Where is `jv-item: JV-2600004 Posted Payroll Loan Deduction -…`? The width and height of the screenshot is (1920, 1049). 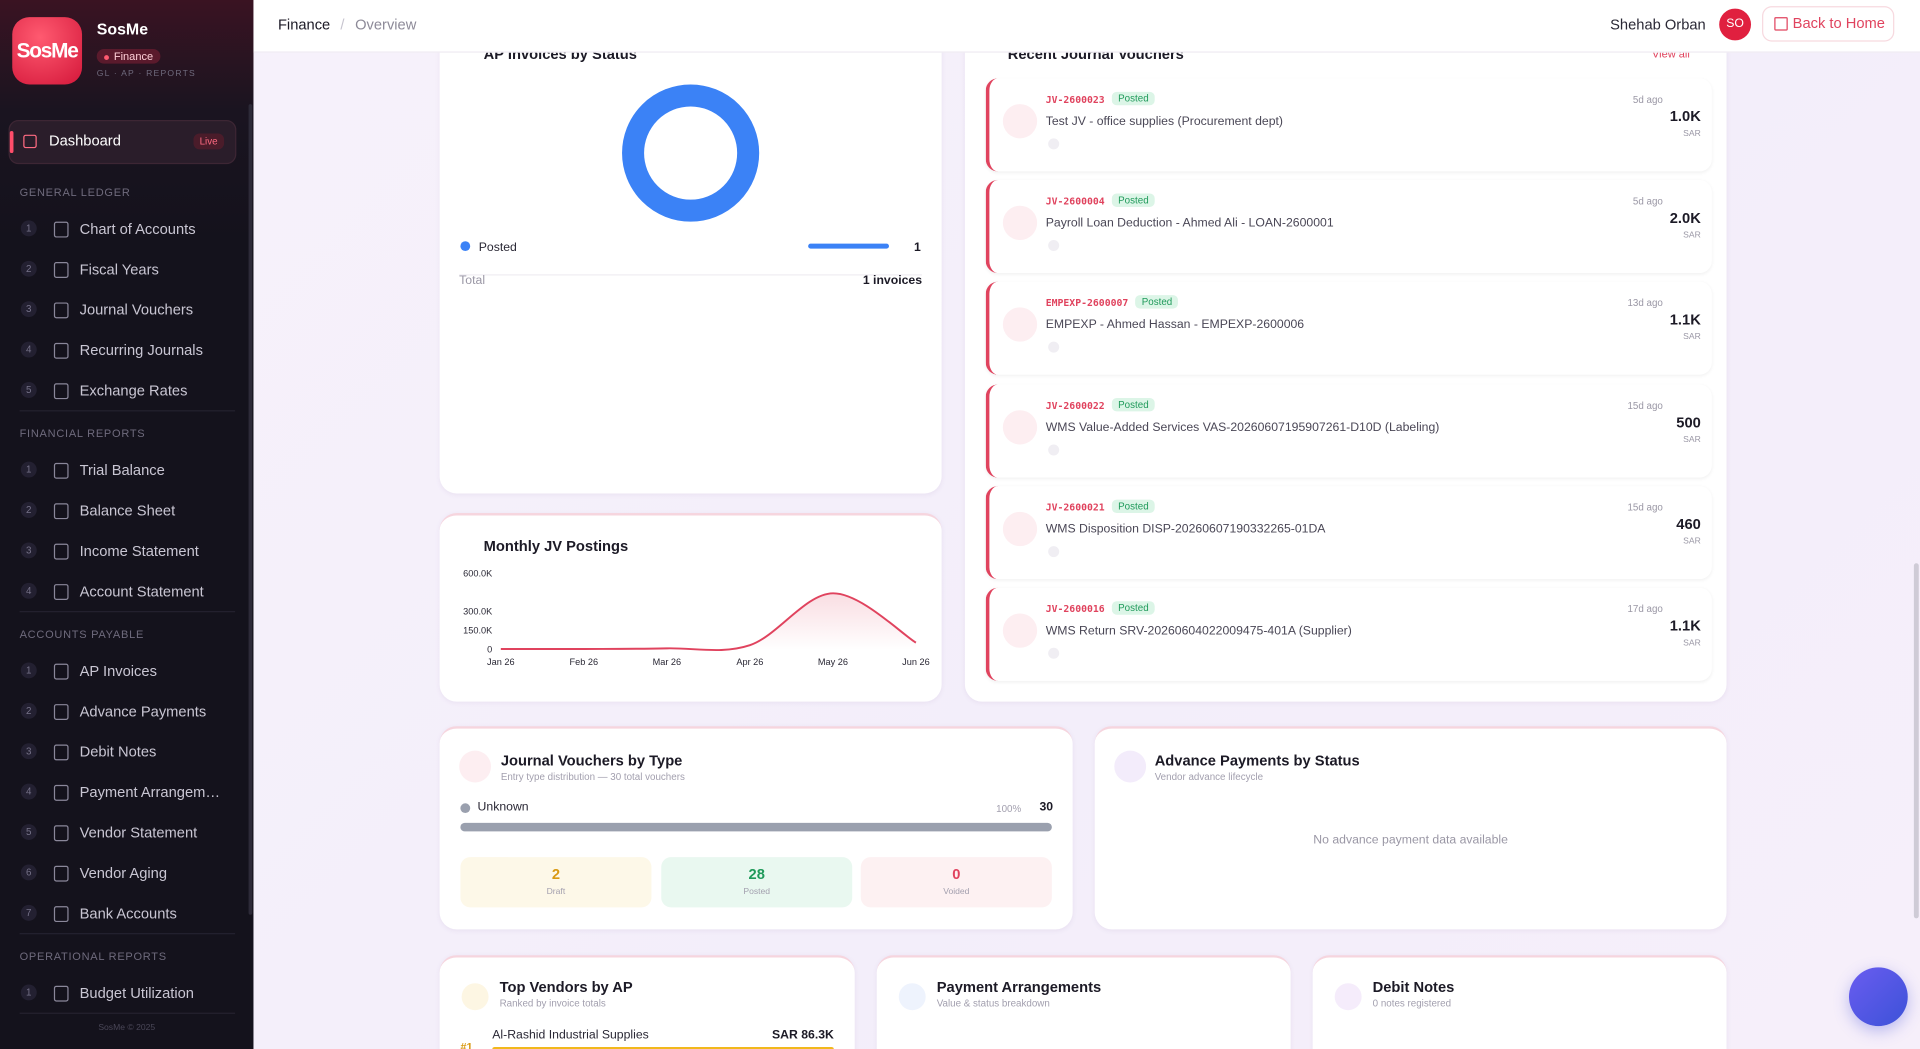 jv-item: JV-2600004 Posted Payroll Loan Deduction -… is located at coordinates (1348, 227).